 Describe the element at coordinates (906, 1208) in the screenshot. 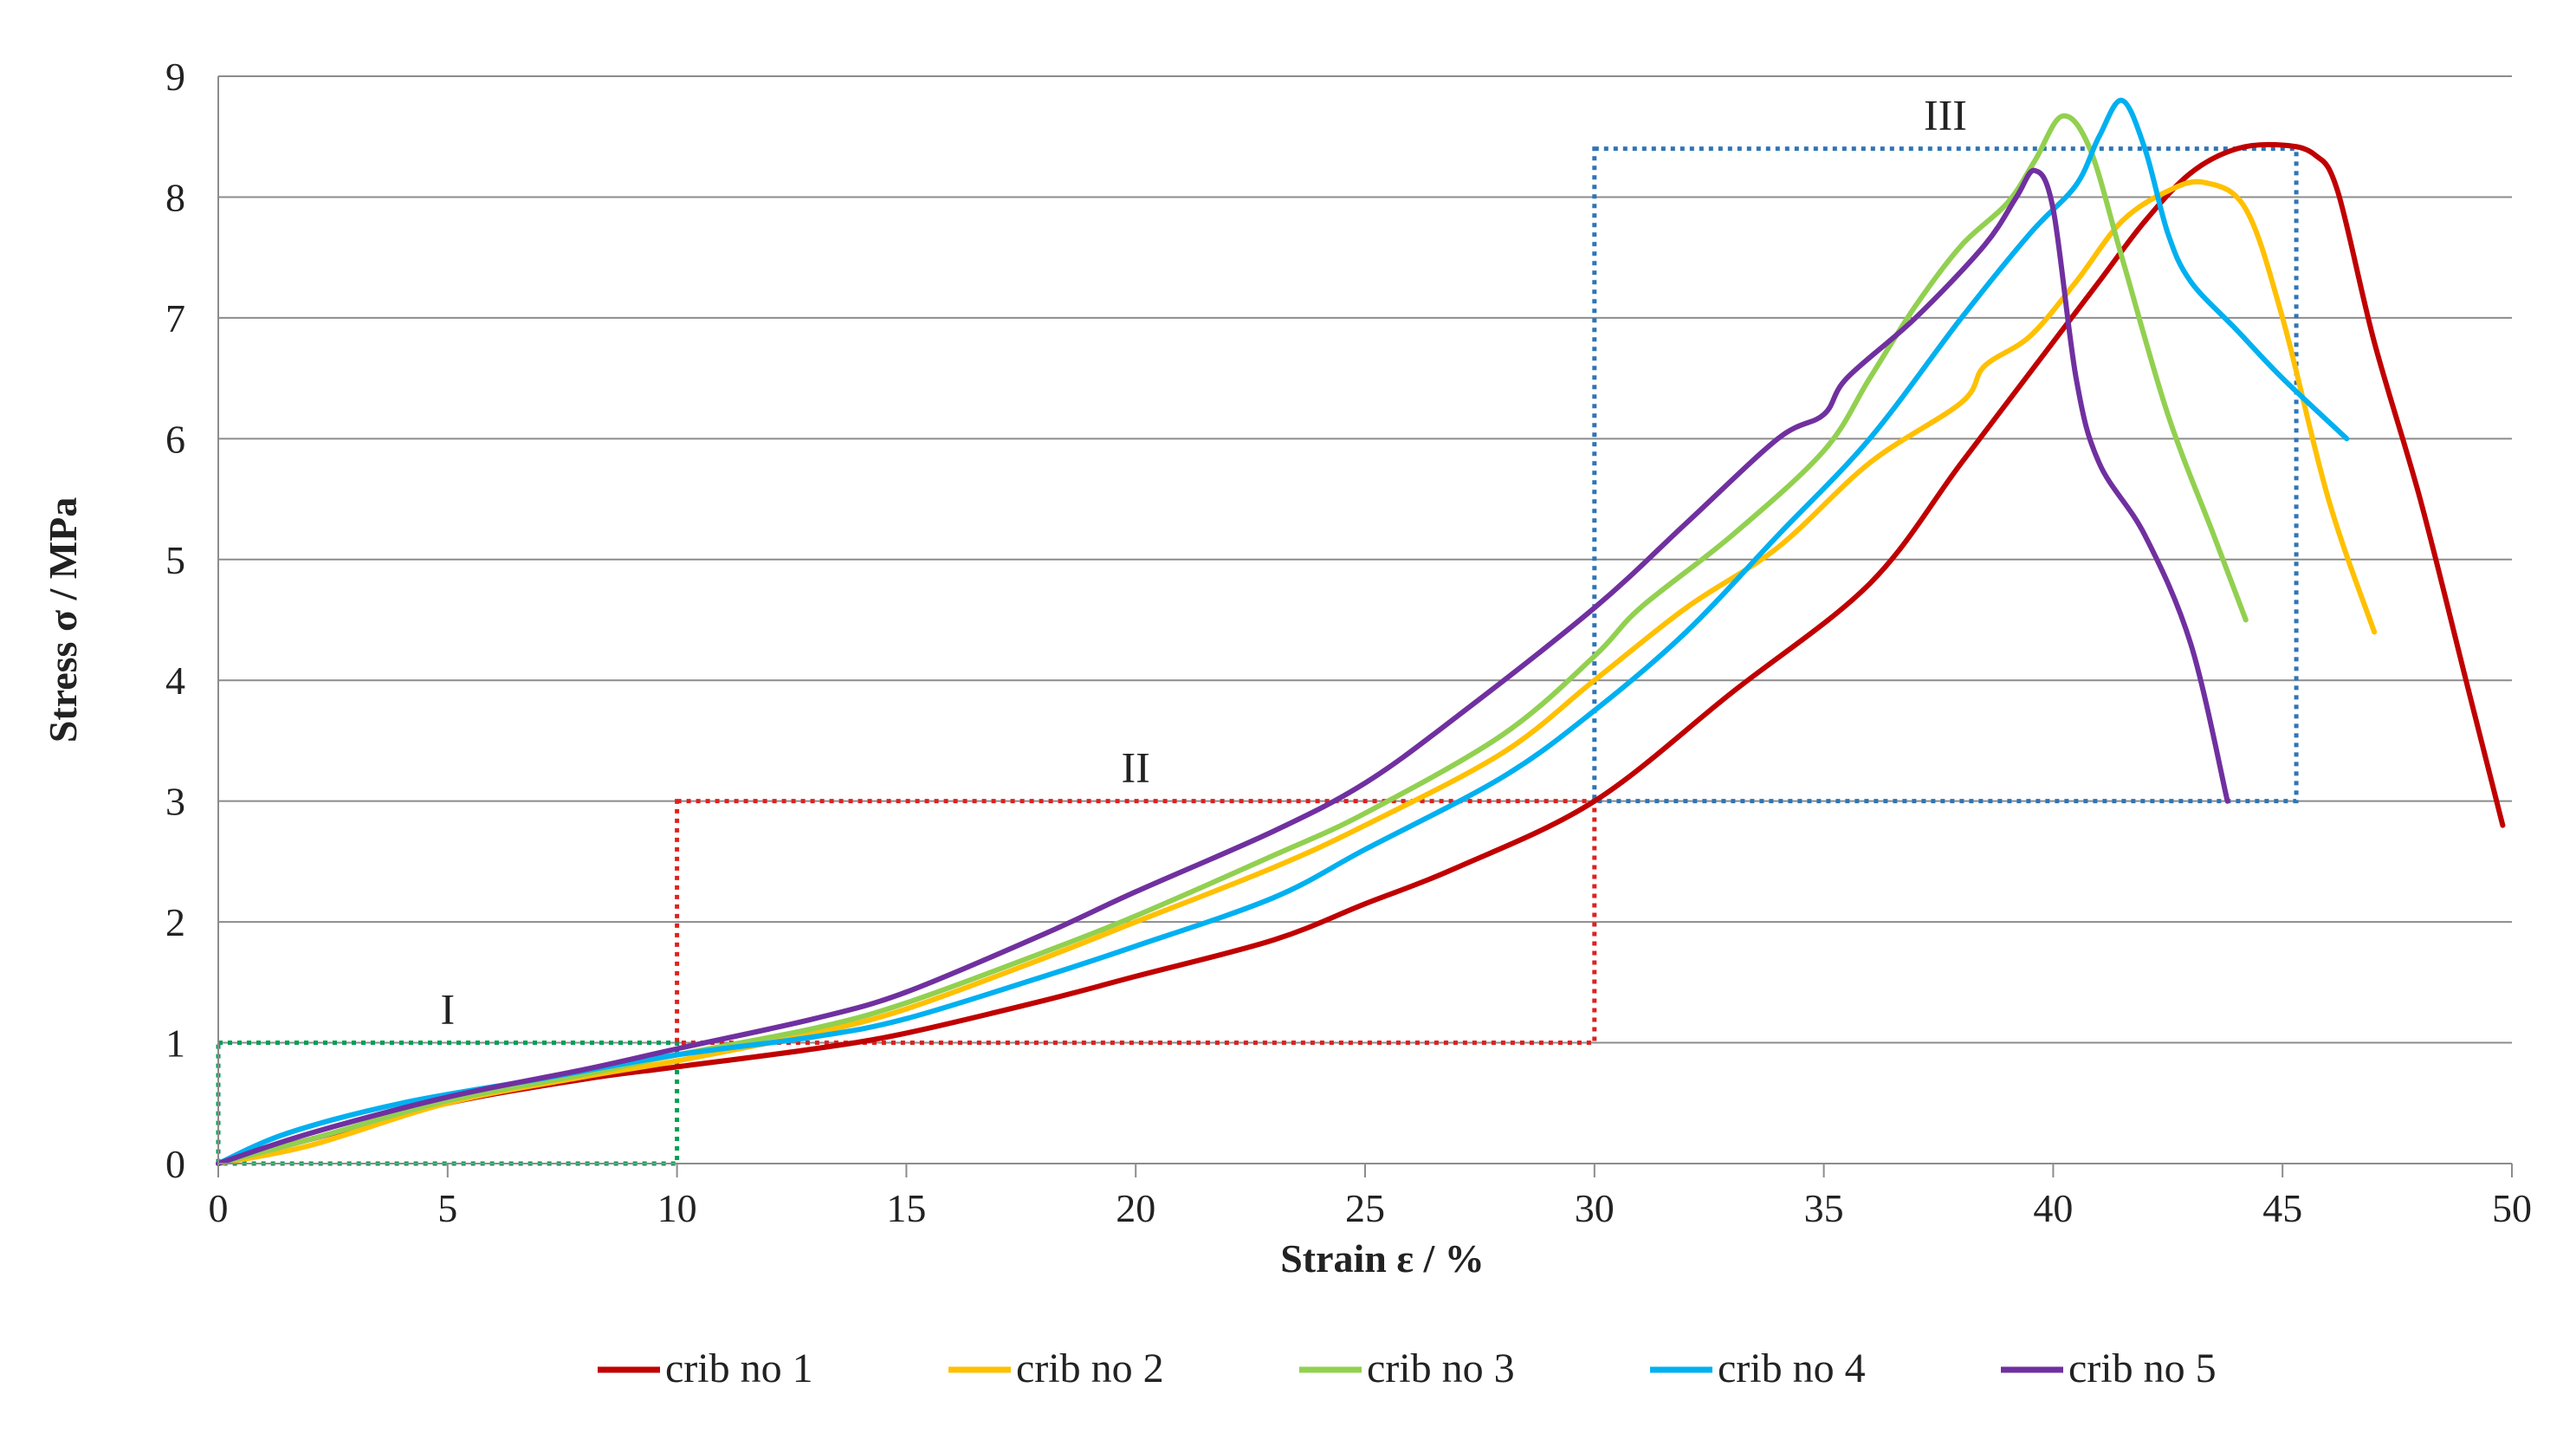

I see `x-tick-label-3: 15` at that location.